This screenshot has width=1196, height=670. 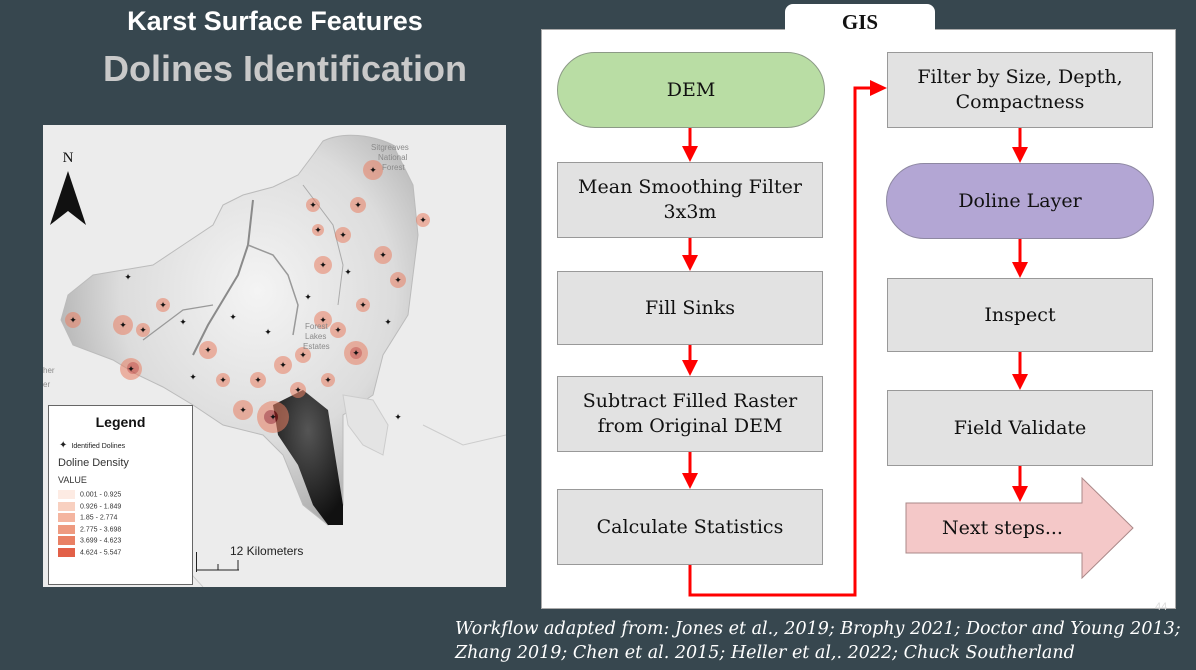 I want to click on legend-class-row: 0.001 - 0.925, so click(x=89, y=495).